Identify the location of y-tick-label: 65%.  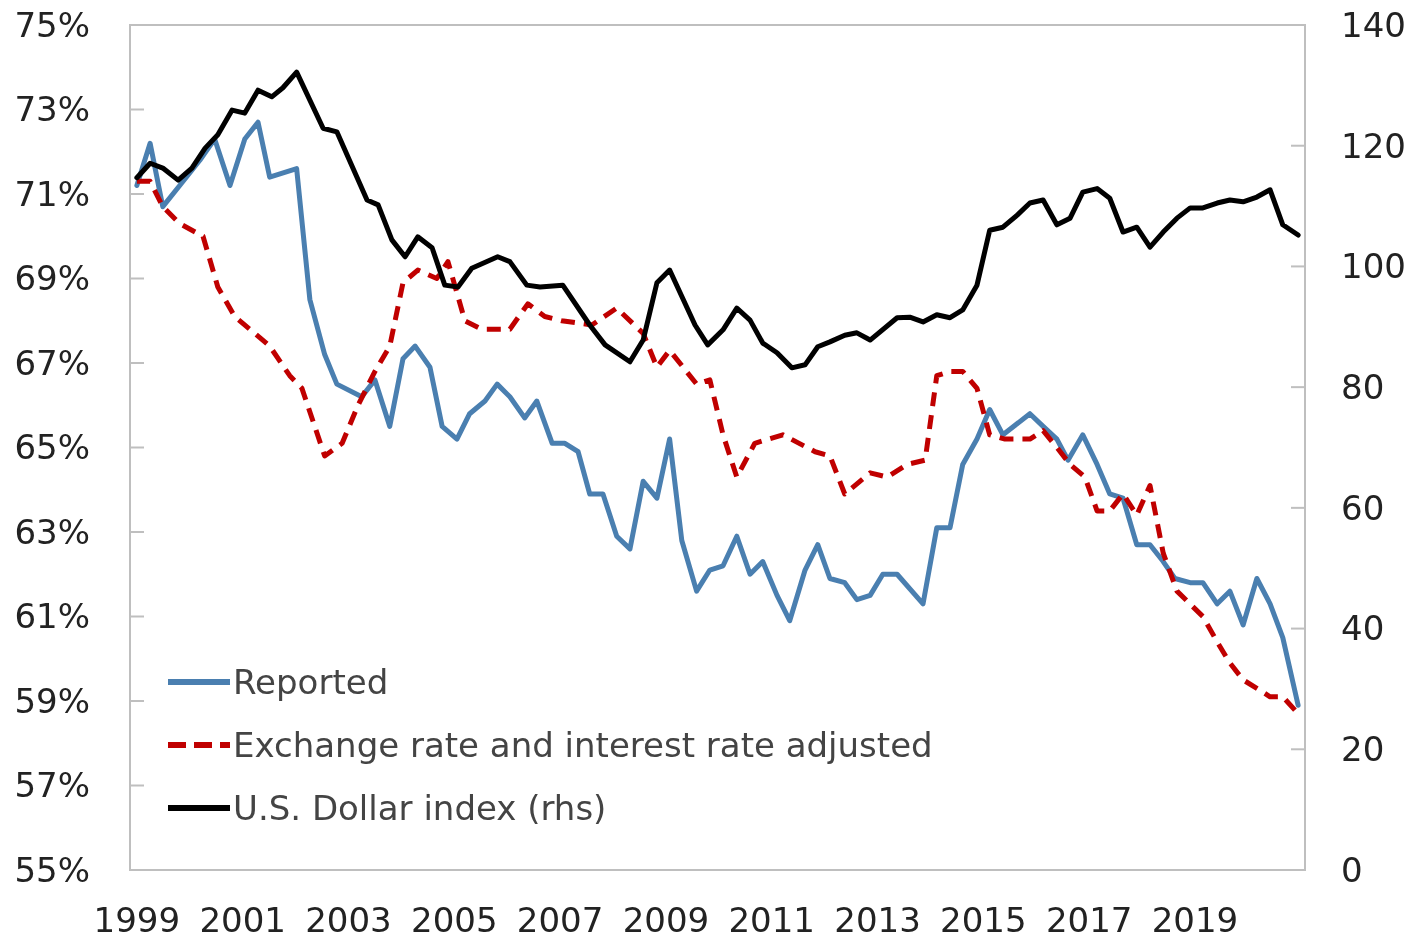
(52, 447).